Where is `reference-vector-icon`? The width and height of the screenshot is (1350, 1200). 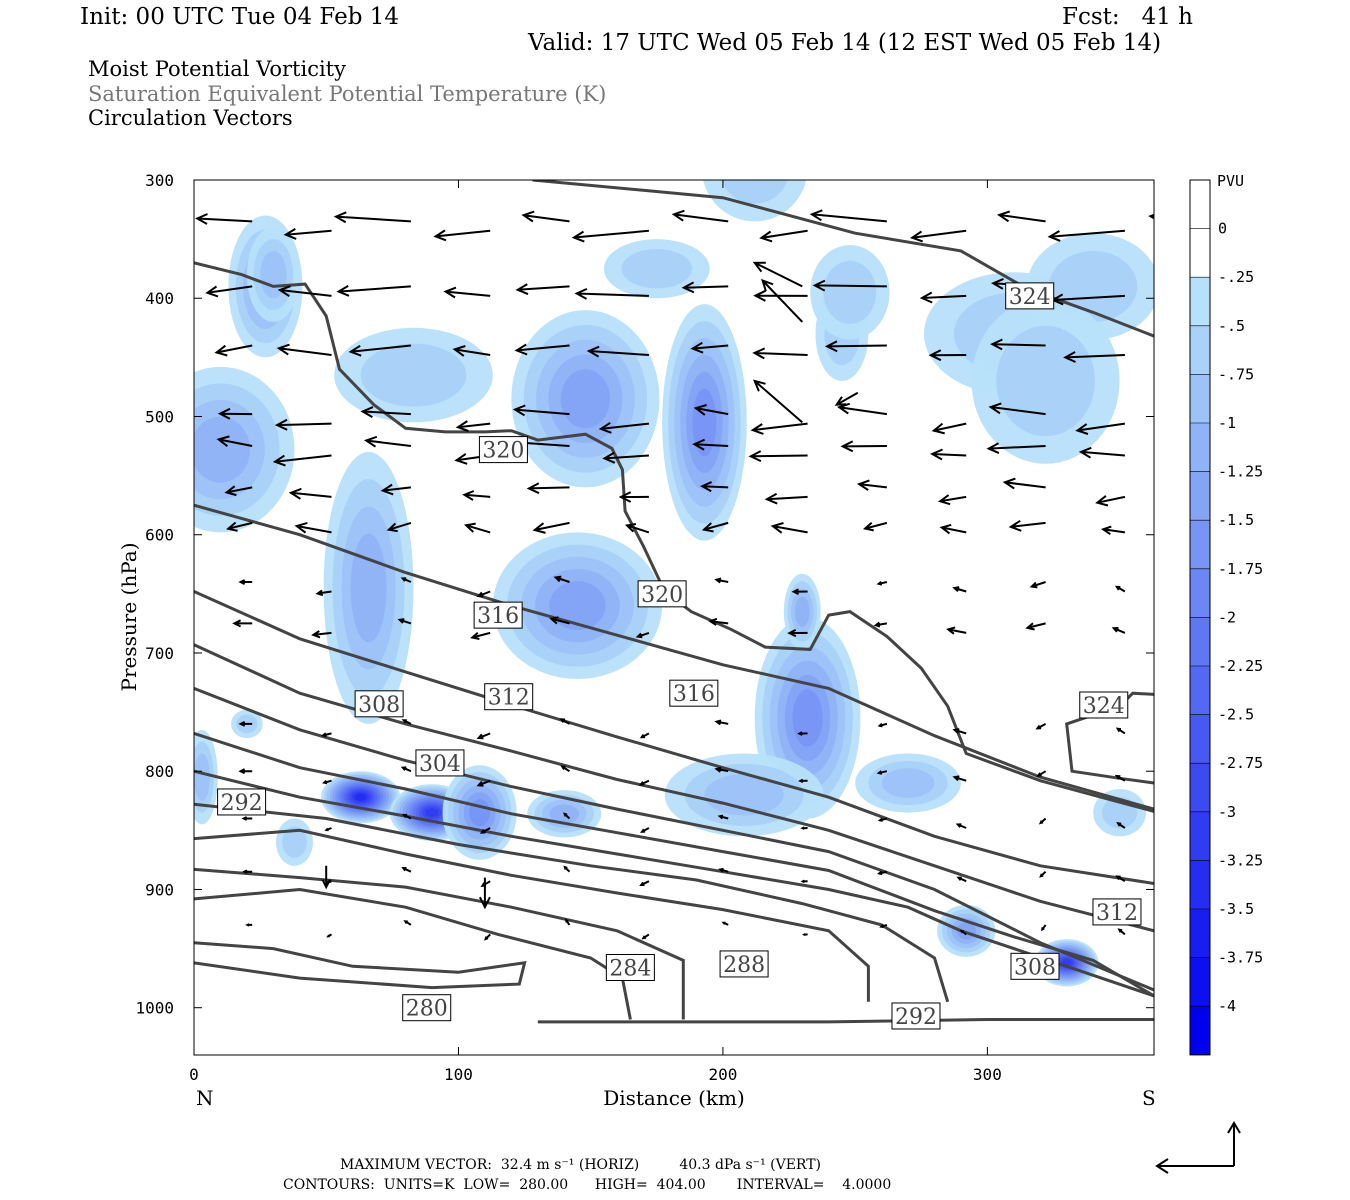 reference-vector-icon is located at coordinates (1198, 1147).